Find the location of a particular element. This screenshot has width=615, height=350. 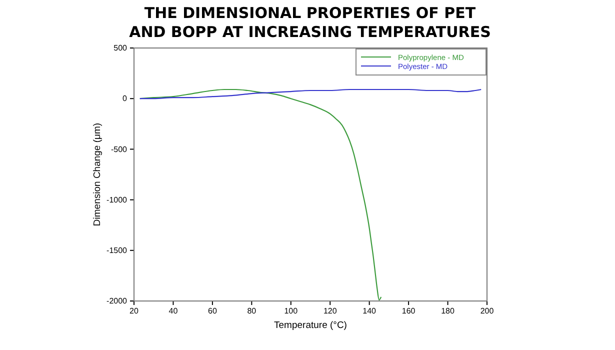

x-tick-label: 80 is located at coordinates (252, 311).